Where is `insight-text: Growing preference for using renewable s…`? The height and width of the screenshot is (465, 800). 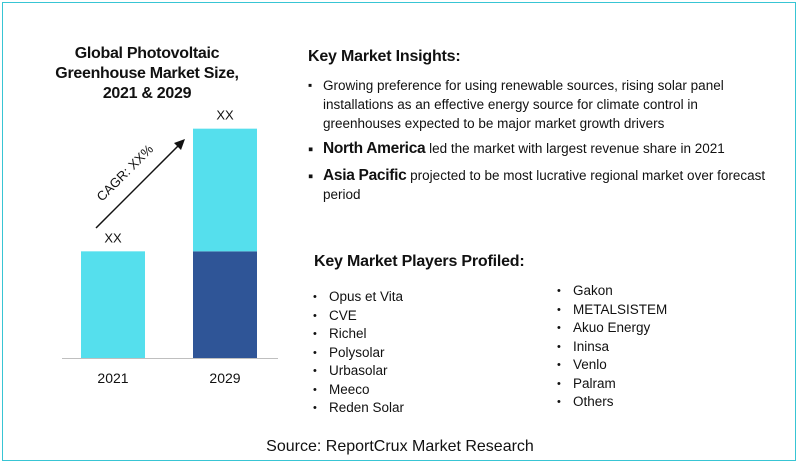
insight-text: Growing preference for using renewable s… is located at coordinates (523, 104).